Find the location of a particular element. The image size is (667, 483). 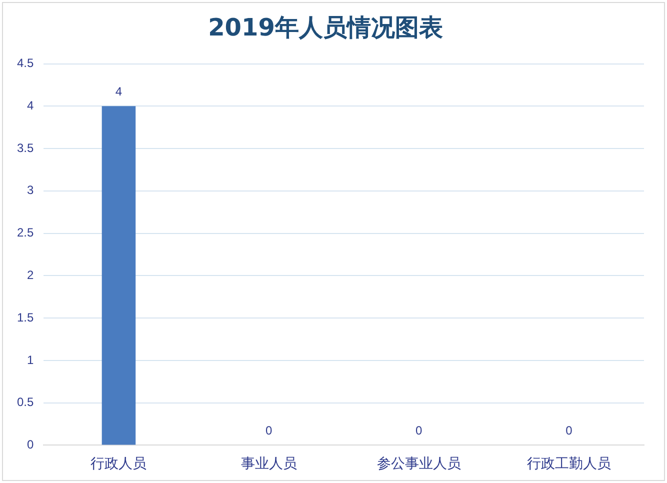

y-tick-label: 2 is located at coordinates (30, 275).